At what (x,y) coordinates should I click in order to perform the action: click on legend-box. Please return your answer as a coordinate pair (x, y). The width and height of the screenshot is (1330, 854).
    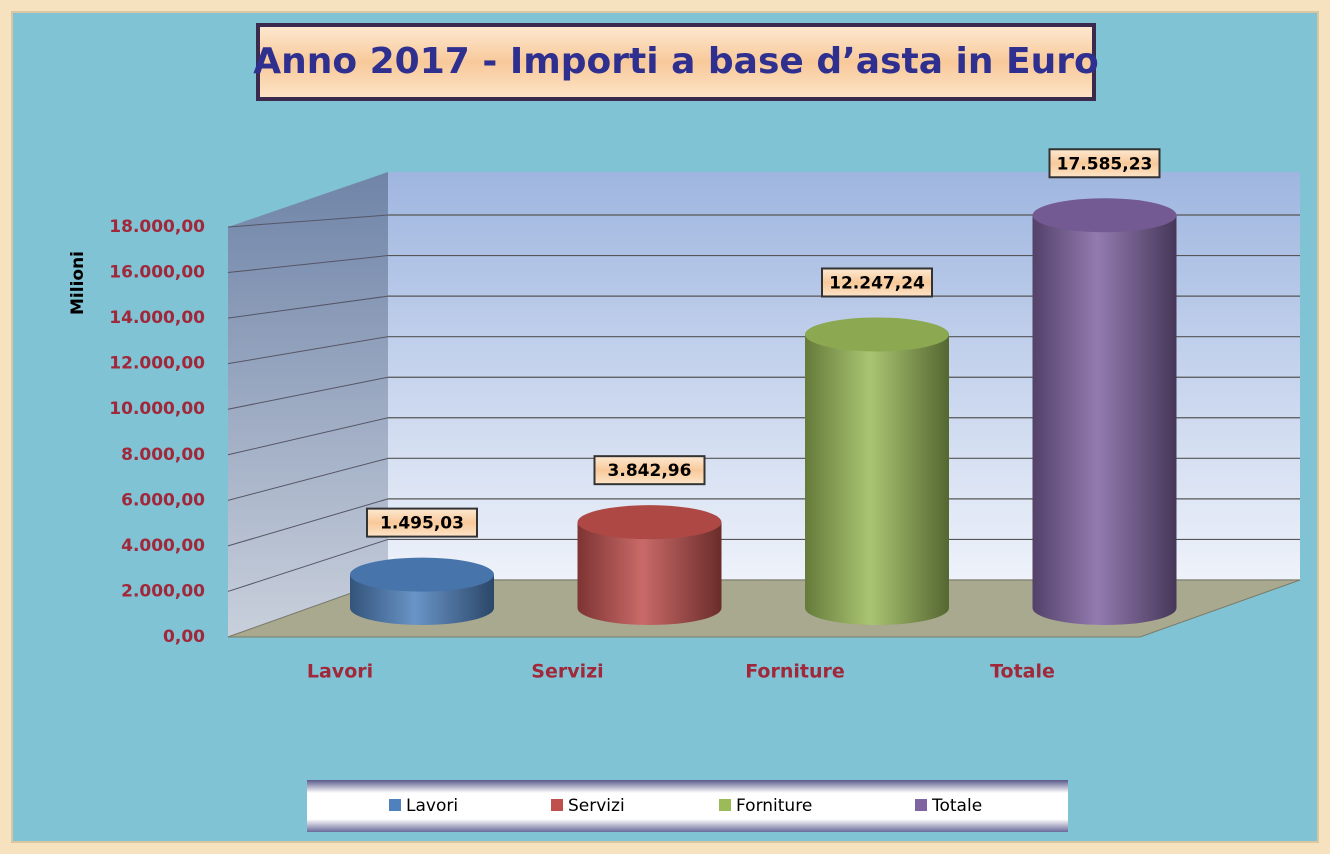
    Looking at the image, I should click on (687, 806).